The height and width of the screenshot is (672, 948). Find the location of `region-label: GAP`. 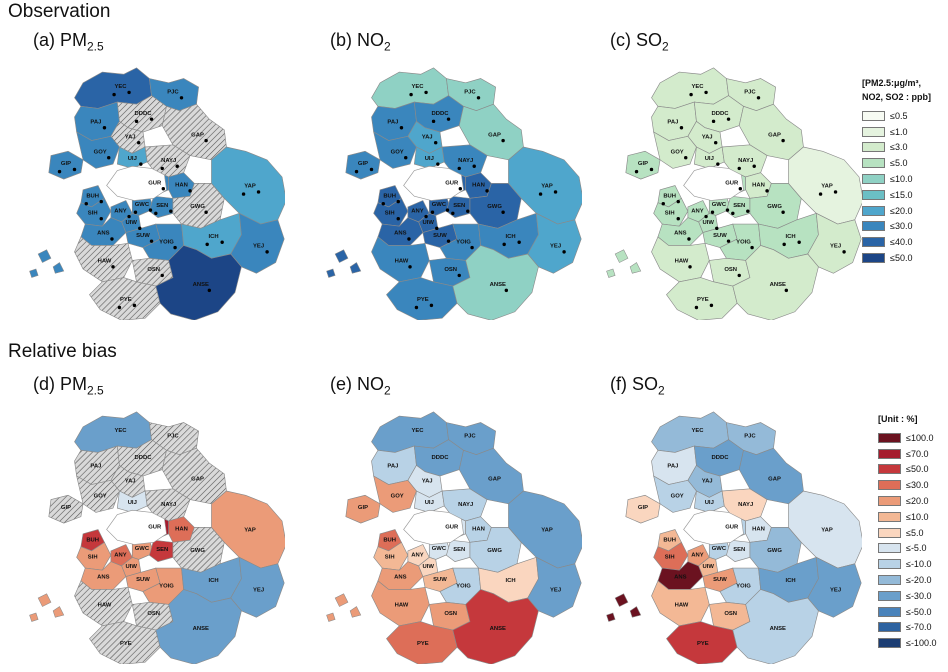

region-label: GAP is located at coordinates (774, 135).